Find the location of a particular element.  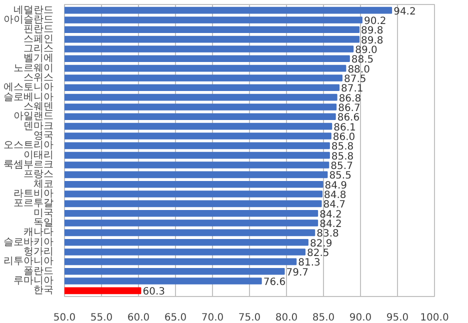

y-tick-label: 리투아니아 is located at coordinates (29, 262).